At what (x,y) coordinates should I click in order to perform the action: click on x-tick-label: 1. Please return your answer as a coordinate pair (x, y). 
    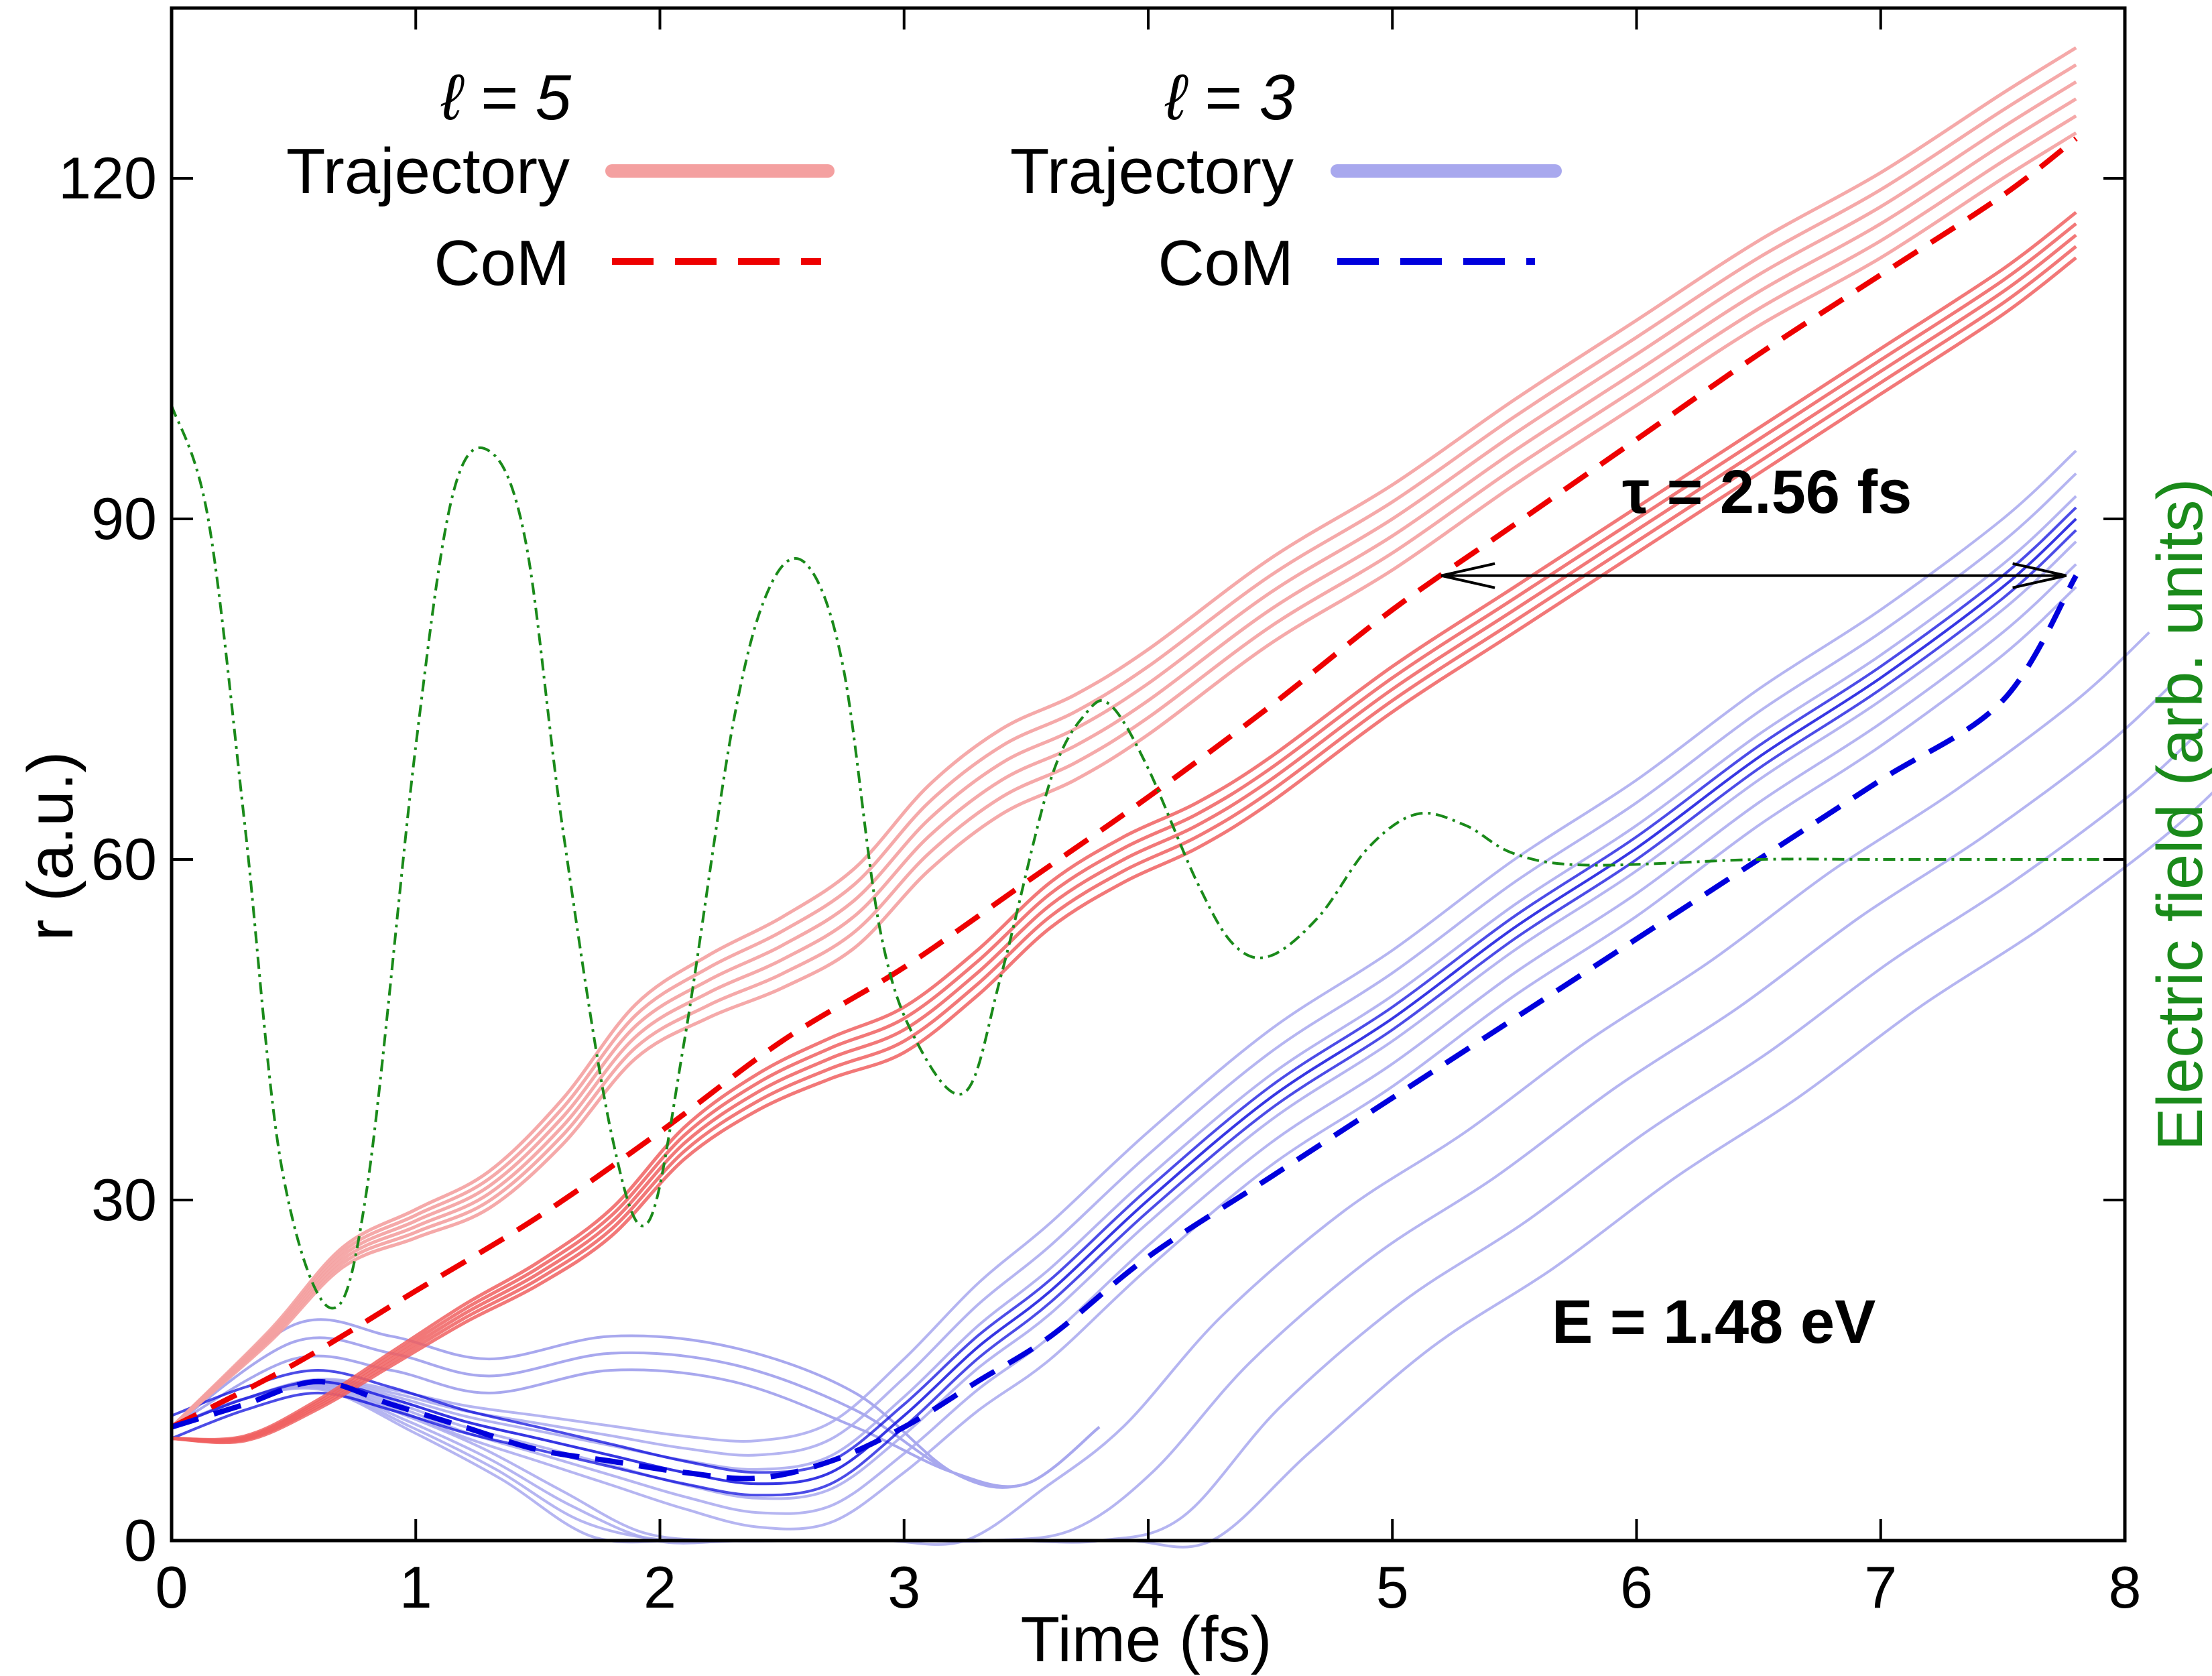
    Looking at the image, I should click on (416, 1587).